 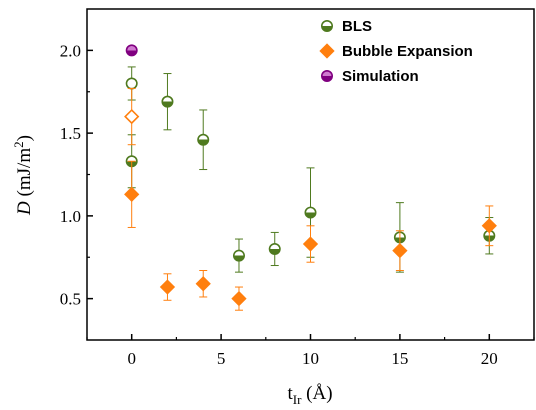 I want to click on legend-marker-bubble-expansion, so click(x=327, y=51).